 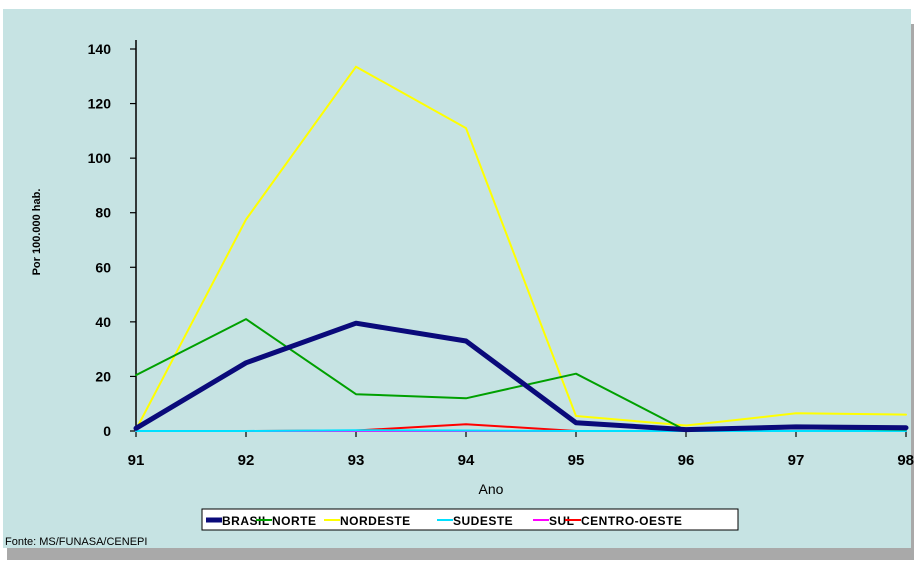 What do you see at coordinates (100, 158) in the screenshot?
I see `y-tick-label: 100` at bounding box center [100, 158].